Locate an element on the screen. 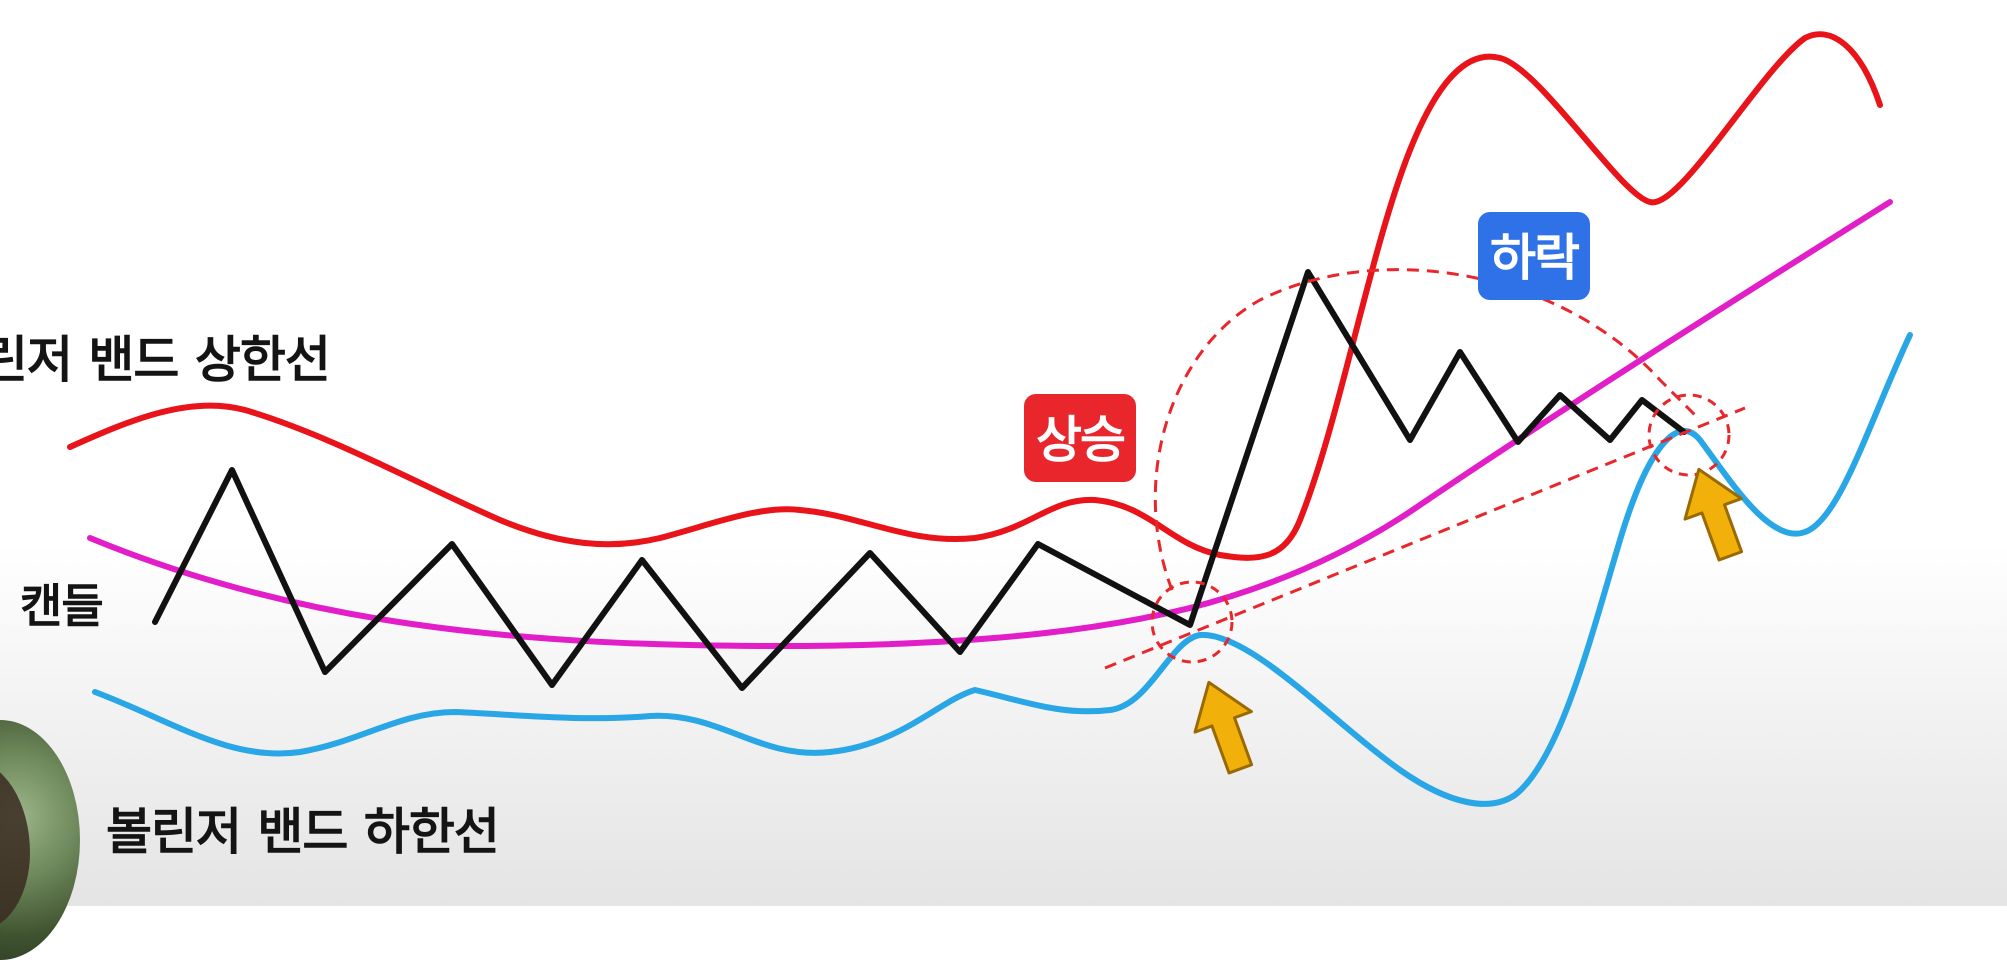 Image resolution: width=2007 pixels, height=960 pixels. rise-tag: 상승 is located at coordinates (1080, 438).